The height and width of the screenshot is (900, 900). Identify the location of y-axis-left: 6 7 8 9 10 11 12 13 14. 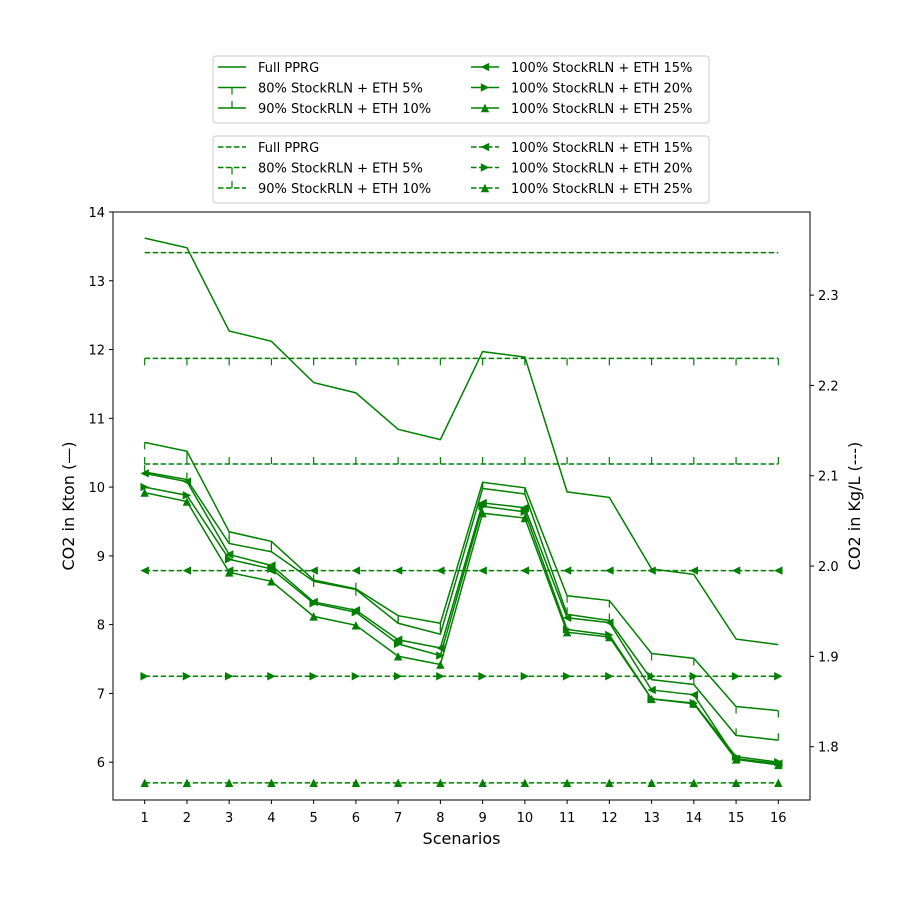
(100, 488).